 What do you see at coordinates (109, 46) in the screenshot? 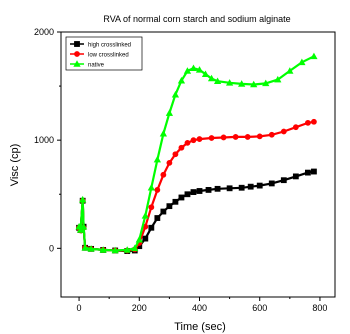
I see `legend-label: high crosslinked` at bounding box center [109, 46].